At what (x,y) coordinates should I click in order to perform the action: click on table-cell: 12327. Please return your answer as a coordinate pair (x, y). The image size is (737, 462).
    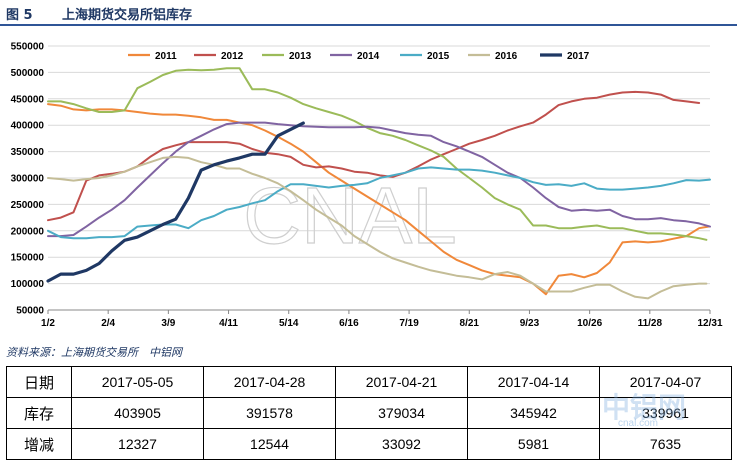
    Looking at the image, I should click on (137, 444).